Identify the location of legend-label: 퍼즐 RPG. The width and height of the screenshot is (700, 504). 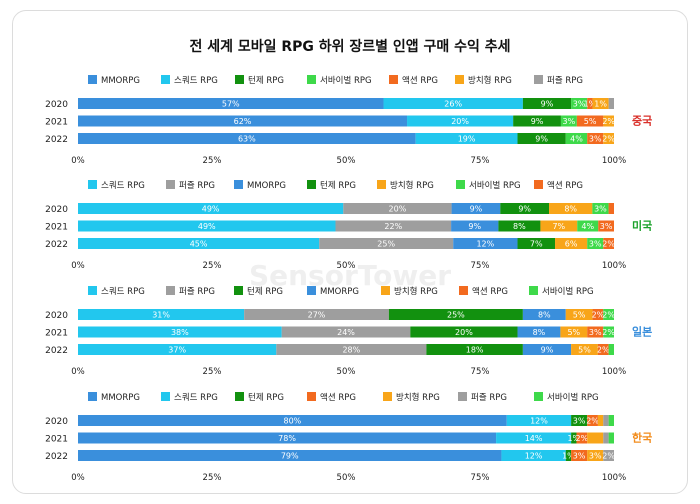
(197, 186).